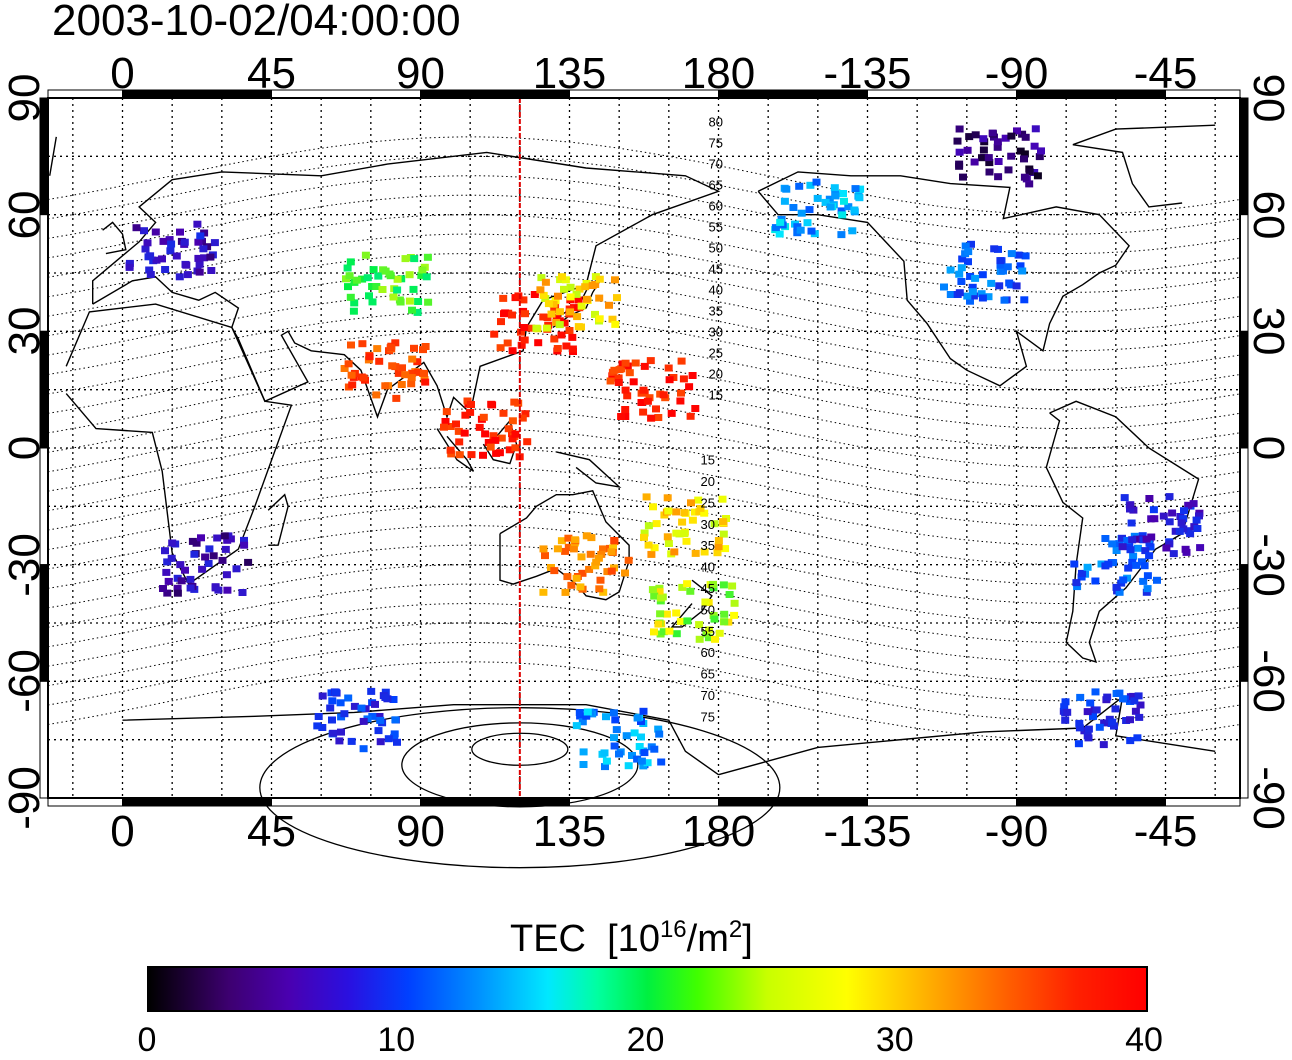 This screenshot has height=1060, width=1292. Describe the element at coordinates (708, 481) in the screenshot. I see `contour-label-south: 20` at that location.